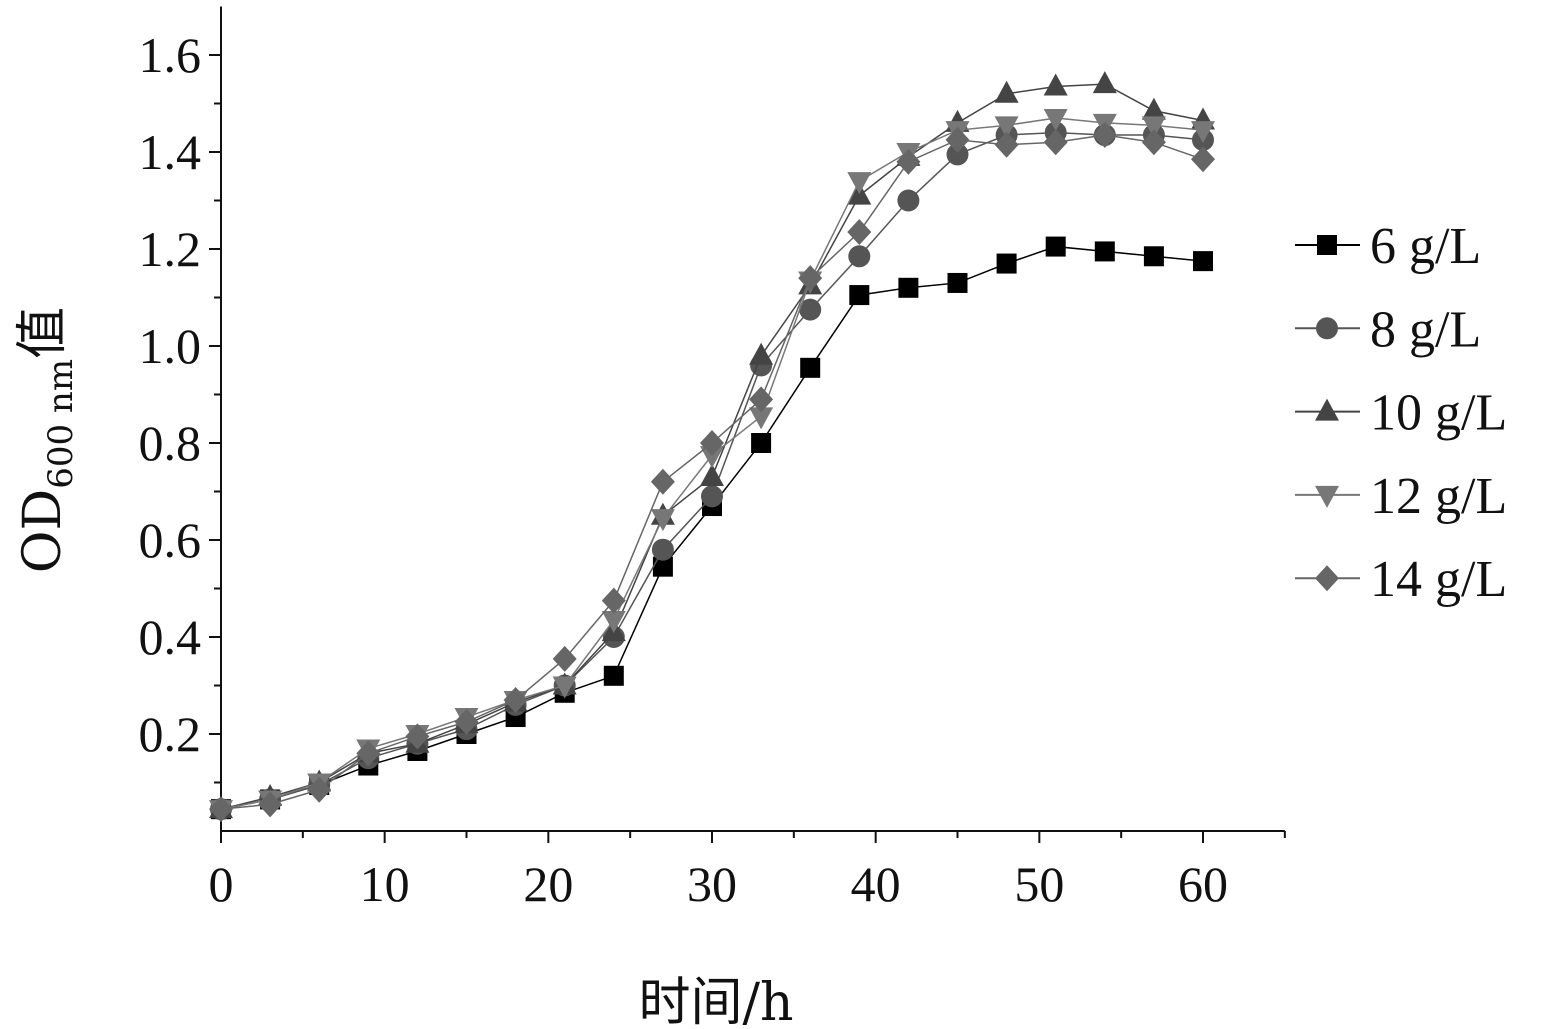  What do you see at coordinates (170, 346) in the screenshot?
I see `y-tick-label: 1.0` at bounding box center [170, 346].